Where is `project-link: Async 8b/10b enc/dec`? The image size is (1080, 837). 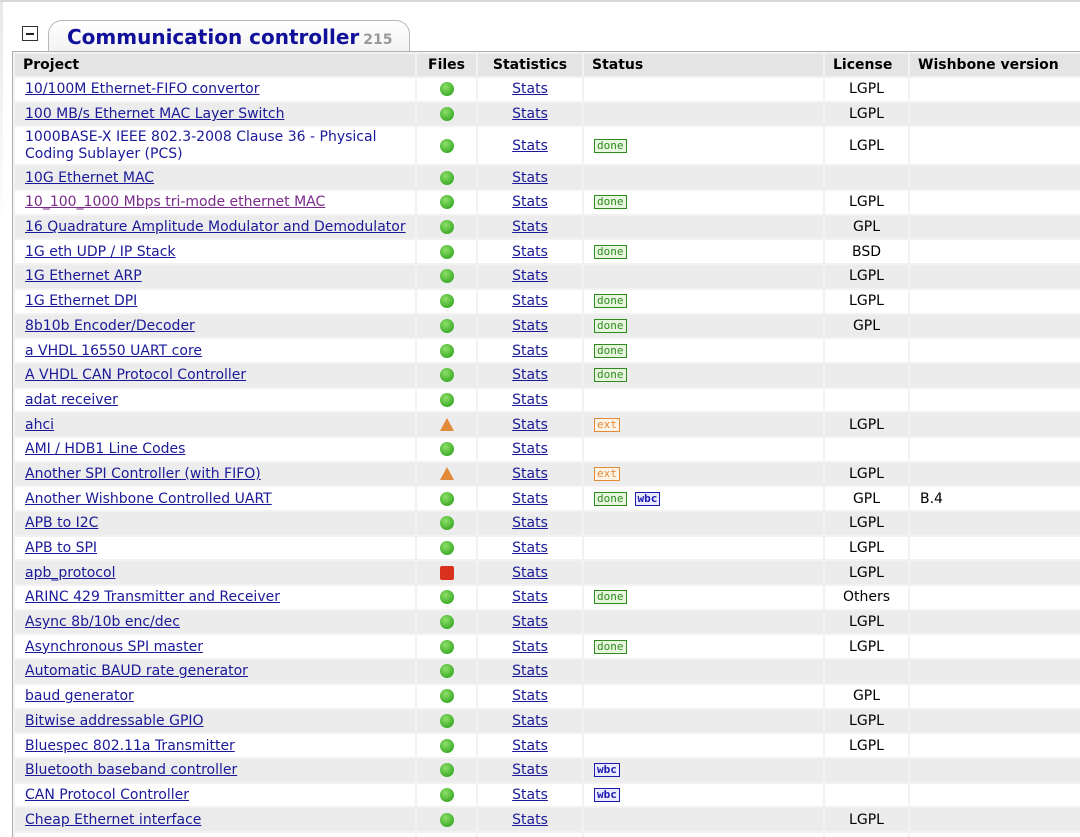 project-link: Async 8b/10b enc/dec is located at coordinates (102, 622).